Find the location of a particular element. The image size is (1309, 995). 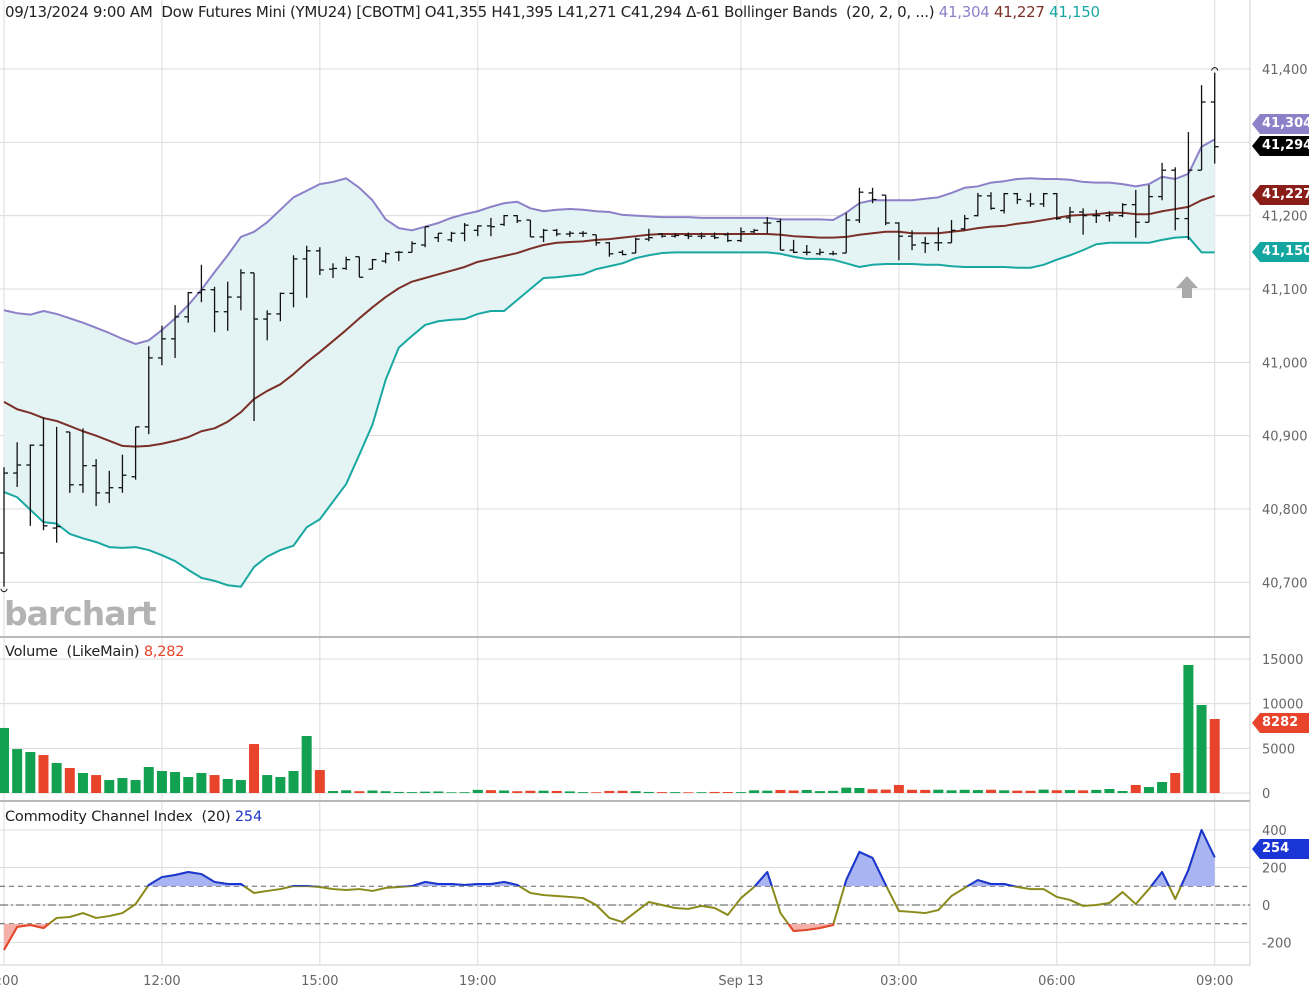

price-tick-label: 40,700 is located at coordinates (1285, 583).